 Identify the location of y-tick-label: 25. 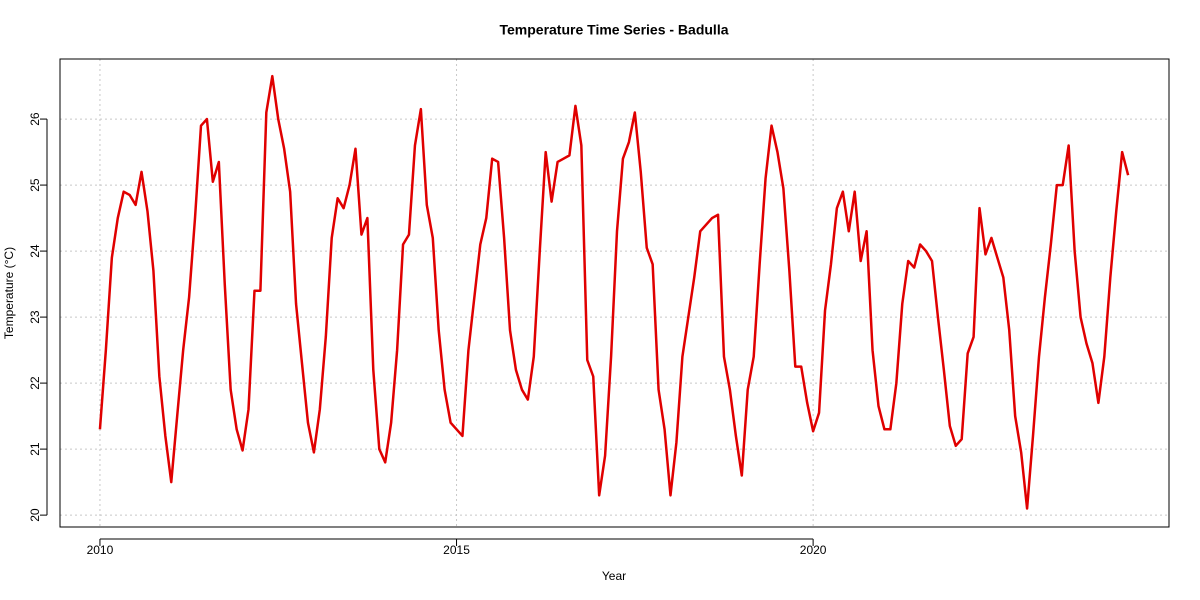
(35, 185).